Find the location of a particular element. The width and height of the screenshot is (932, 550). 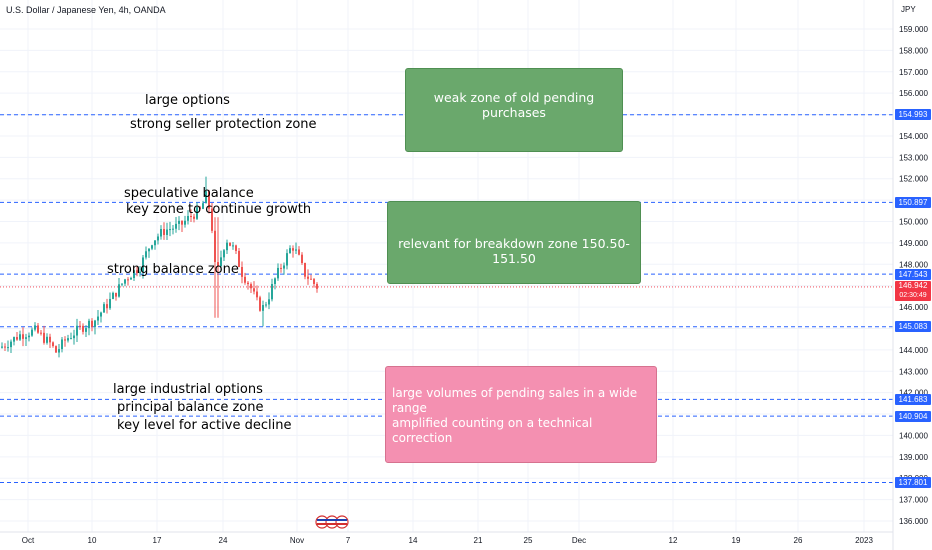

y-tick-label: 144.000 is located at coordinates (913, 350).